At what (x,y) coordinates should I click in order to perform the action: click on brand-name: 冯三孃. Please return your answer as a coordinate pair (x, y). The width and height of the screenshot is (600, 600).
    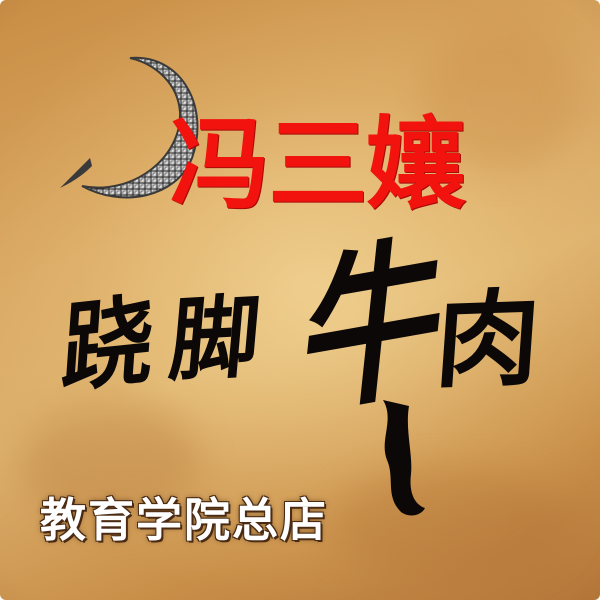
    Looking at the image, I should click on (318, 164).